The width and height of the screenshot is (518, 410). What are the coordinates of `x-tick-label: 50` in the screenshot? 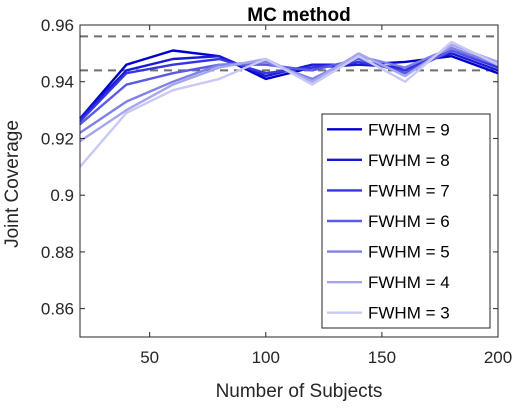 It's located at (149, 357).